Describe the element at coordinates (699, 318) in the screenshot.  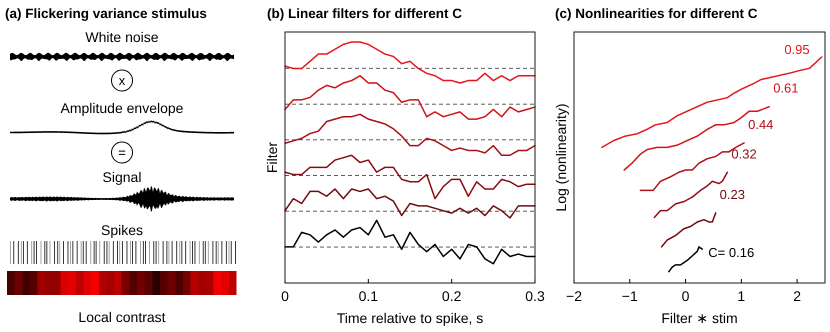
I see `x-axis-title: Filter ∗ stim` at that location.